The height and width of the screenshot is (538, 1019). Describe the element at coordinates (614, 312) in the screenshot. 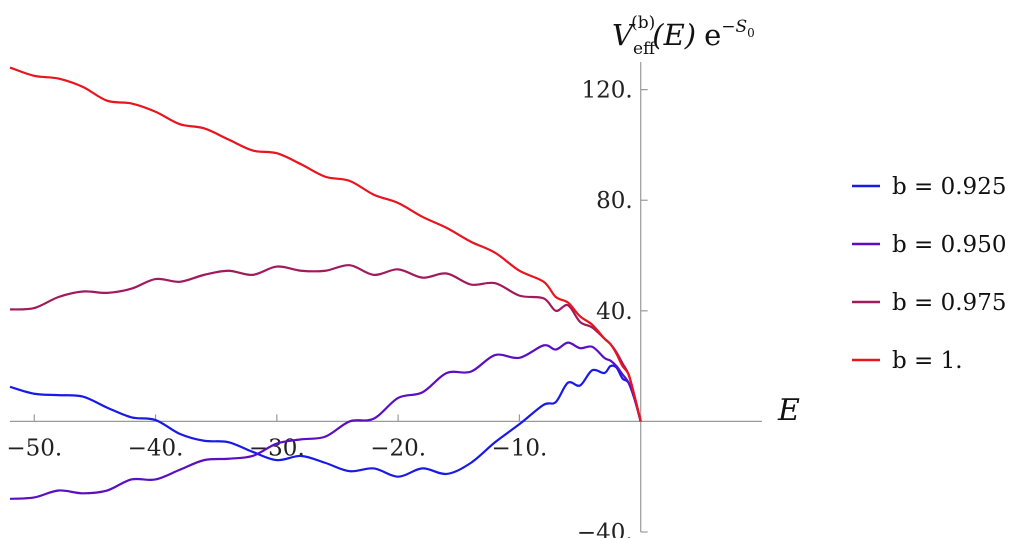

I see `y-tick-label: 40.` at that location.